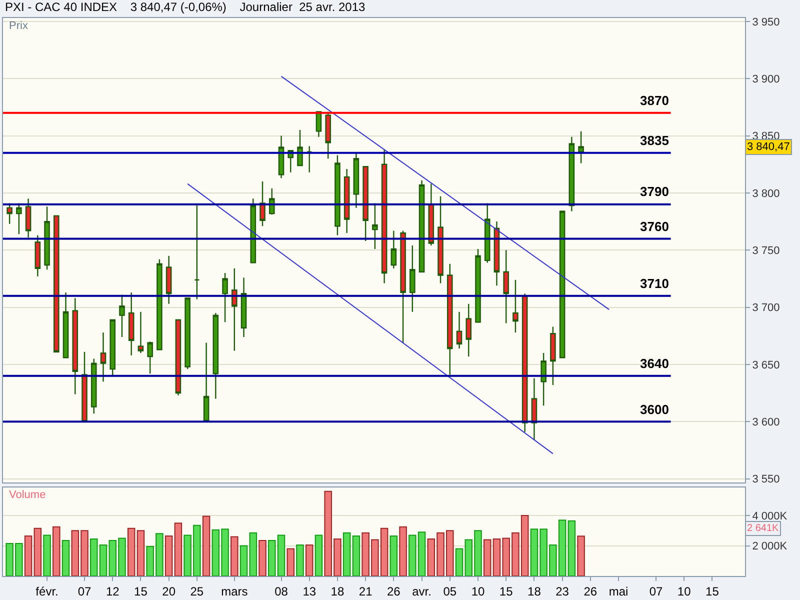  I want to click on text: 3 840,47, so click(768, 147).